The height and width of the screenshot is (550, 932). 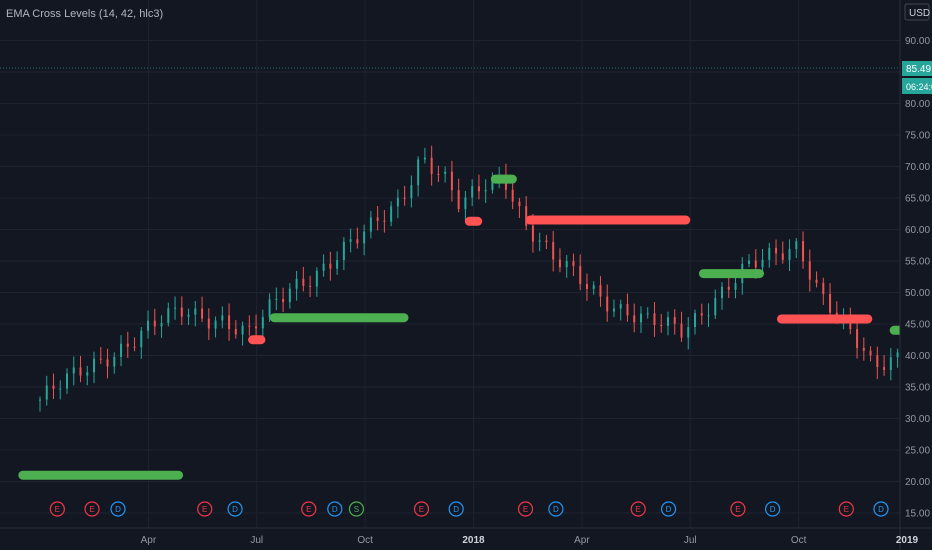 I want to click on y-tick-label: 15.00, so click(x=917, y=514).